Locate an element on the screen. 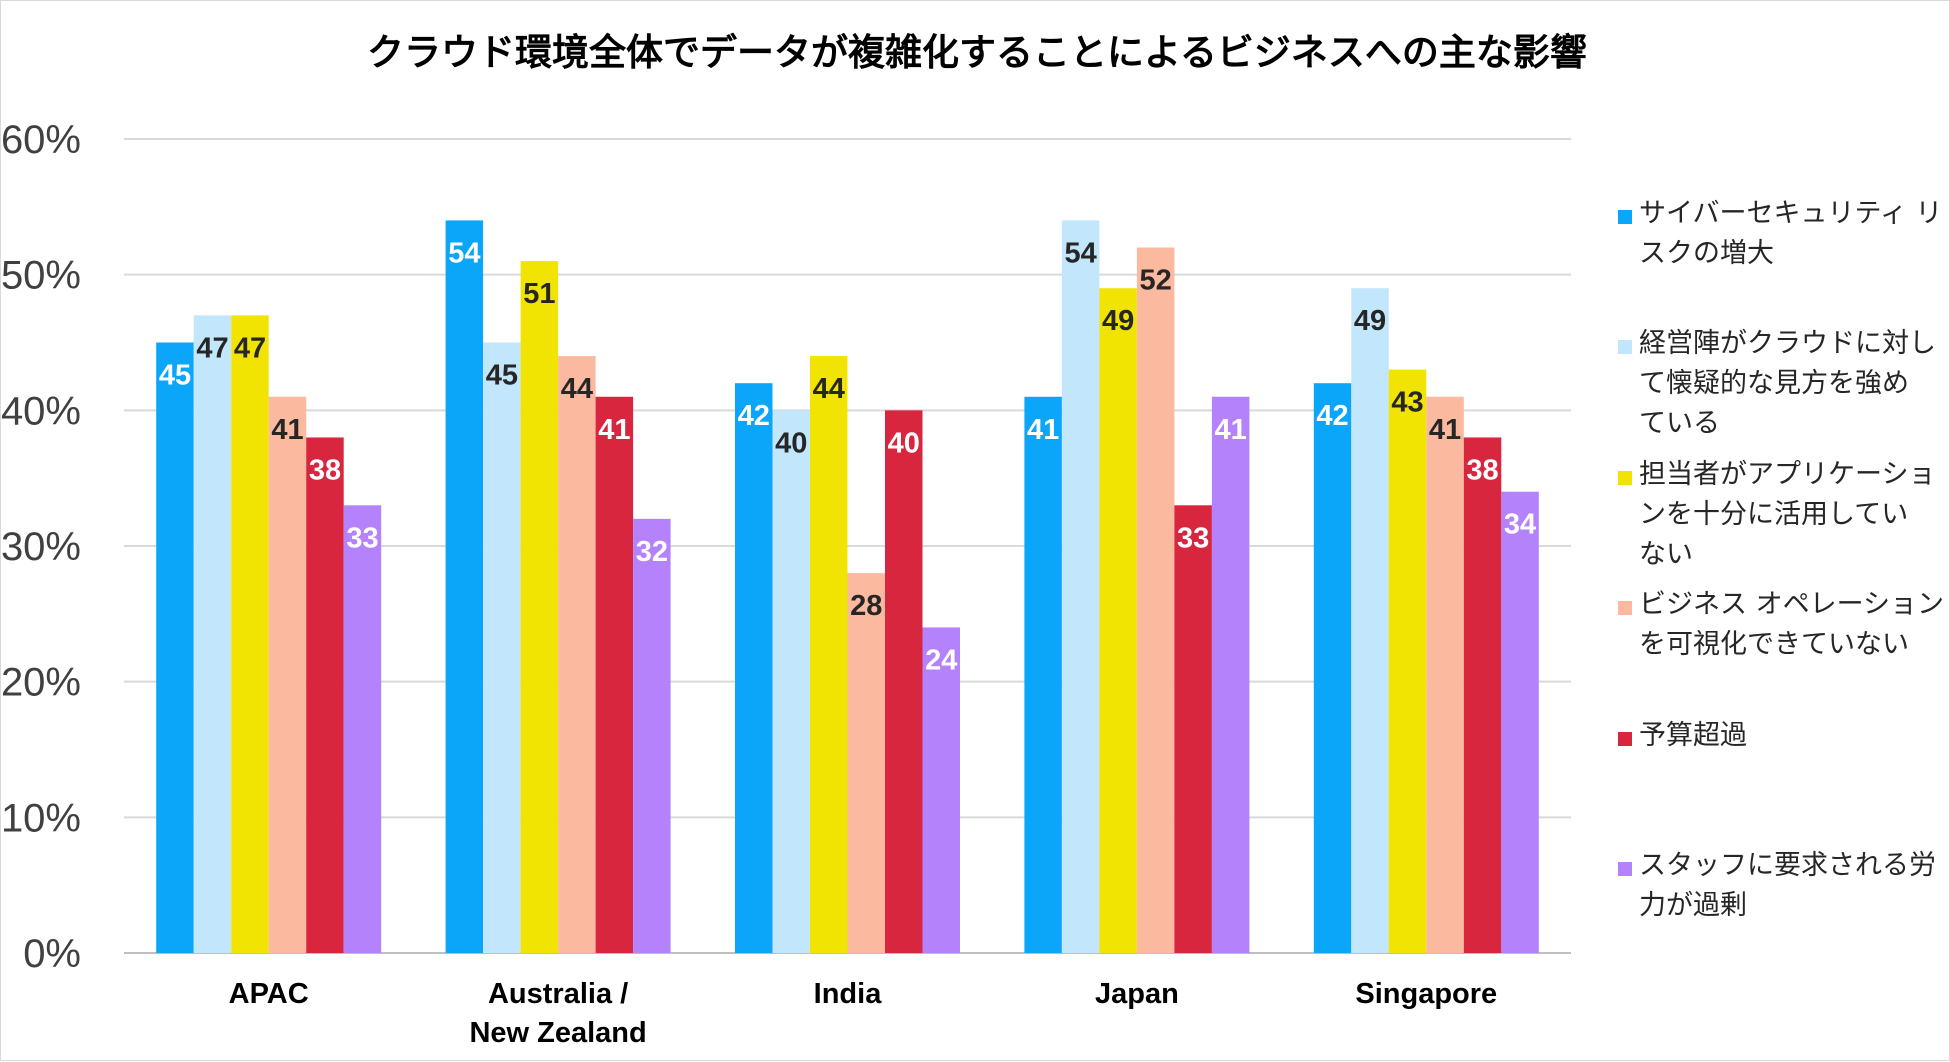  x-category-label-line: India is located at coordinates (848, 994).